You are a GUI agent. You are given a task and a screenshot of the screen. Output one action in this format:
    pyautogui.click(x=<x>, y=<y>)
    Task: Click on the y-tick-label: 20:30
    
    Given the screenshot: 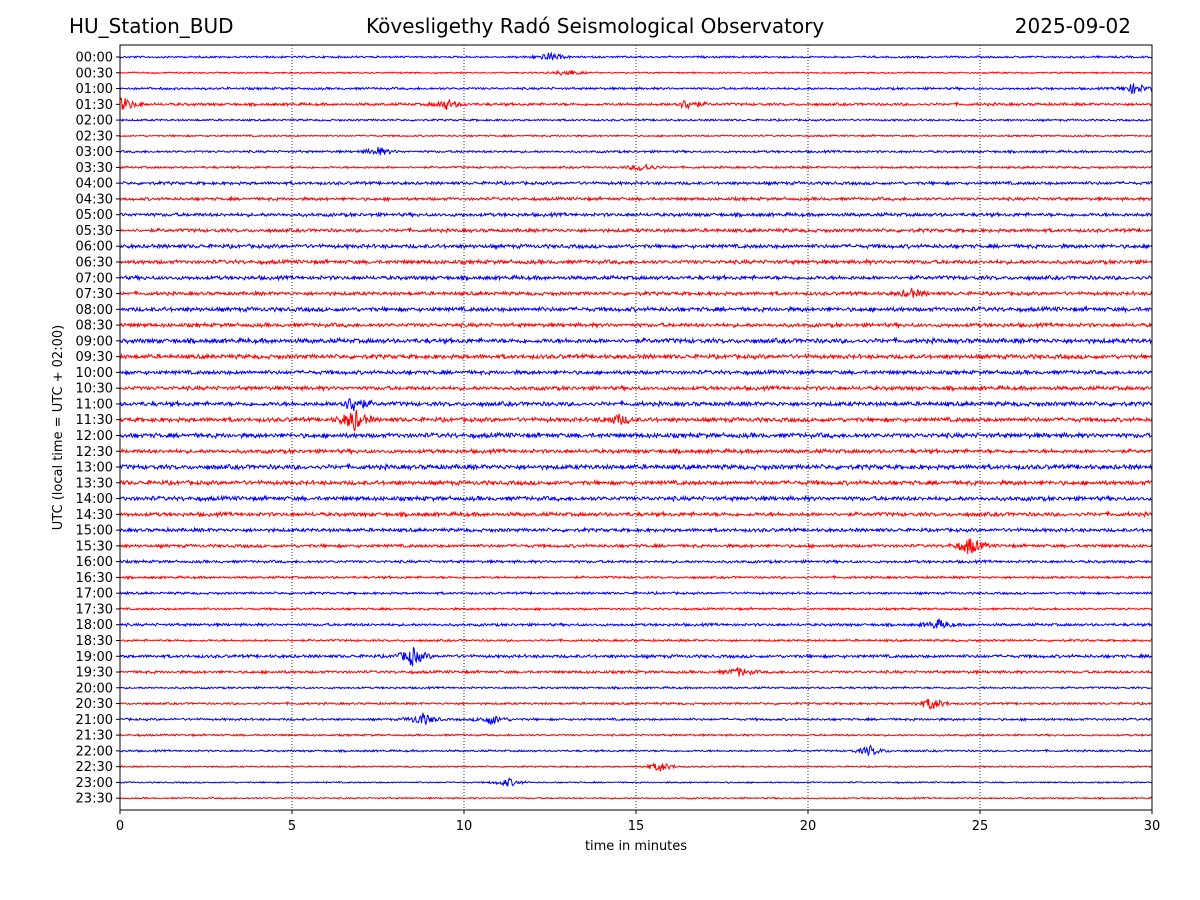 What is the action you would take?
    pyautogui.click(x=94, y=704)
    